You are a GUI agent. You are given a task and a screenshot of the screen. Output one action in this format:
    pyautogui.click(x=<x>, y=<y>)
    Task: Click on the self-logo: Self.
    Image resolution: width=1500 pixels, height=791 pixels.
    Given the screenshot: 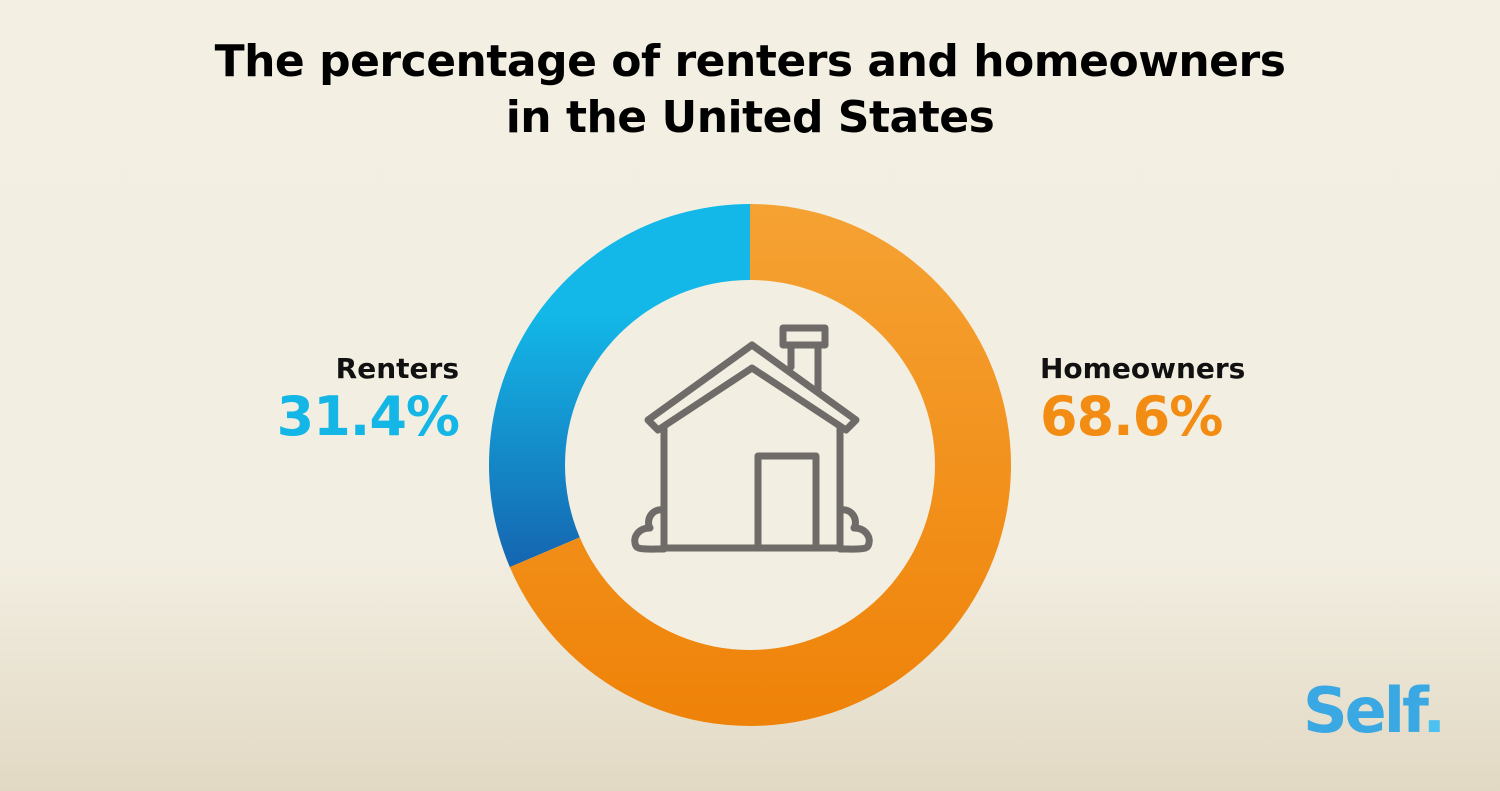 What is the action you would take?
    pyautogui.click(x=1374, y=710)
    